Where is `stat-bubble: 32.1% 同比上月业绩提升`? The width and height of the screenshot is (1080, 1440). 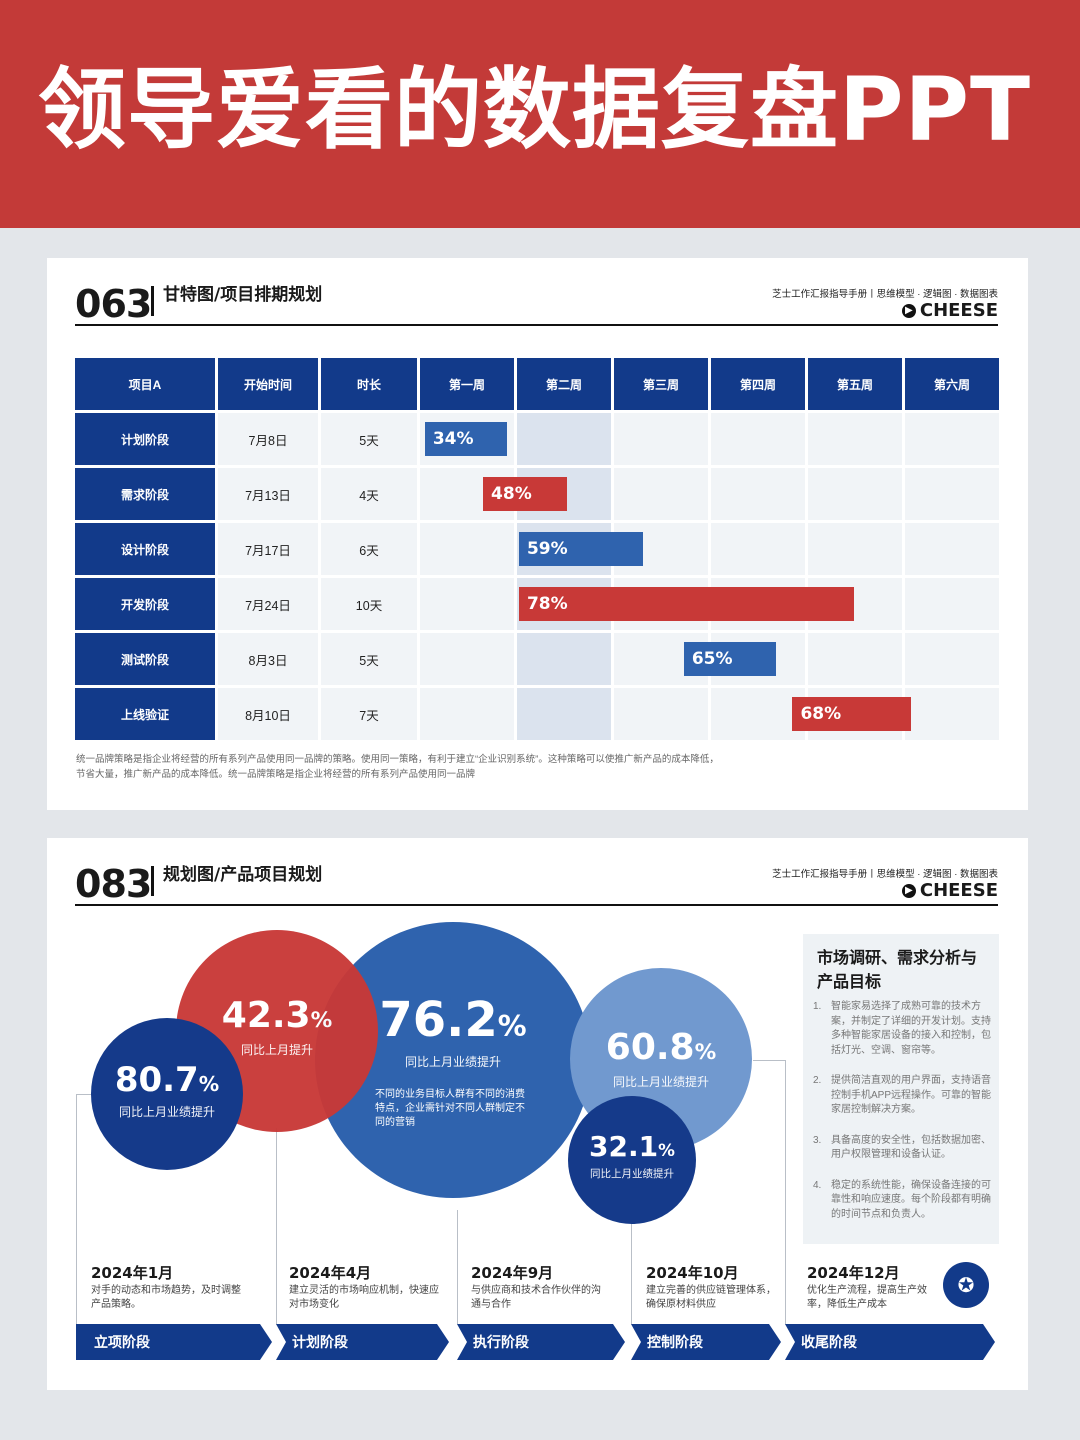
stat-bubble: 32.1% 同比上月业绩提升 is located at coordinates (632, 1160).